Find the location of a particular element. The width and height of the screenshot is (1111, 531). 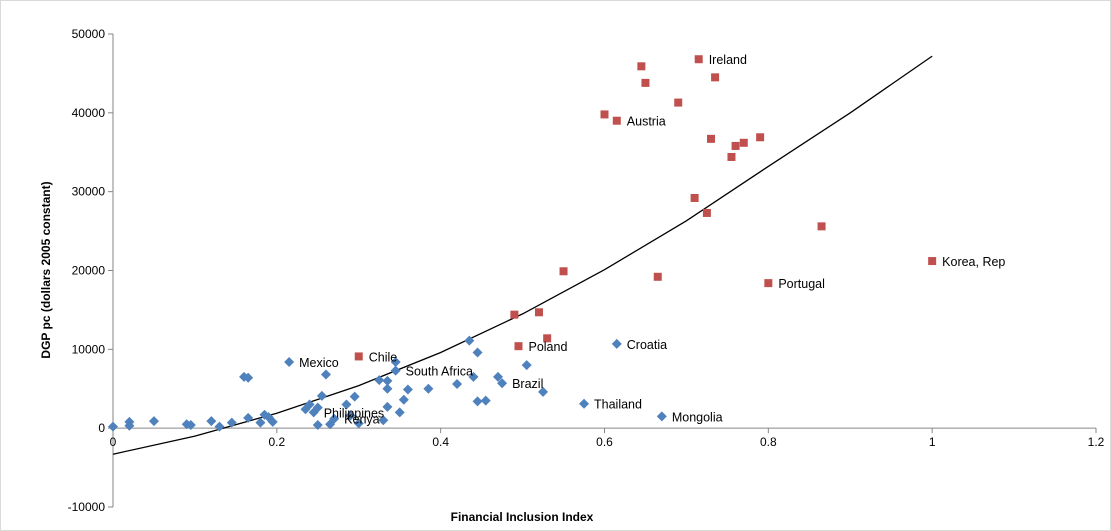

point-label: Austria is located at coordinates (646, 122).